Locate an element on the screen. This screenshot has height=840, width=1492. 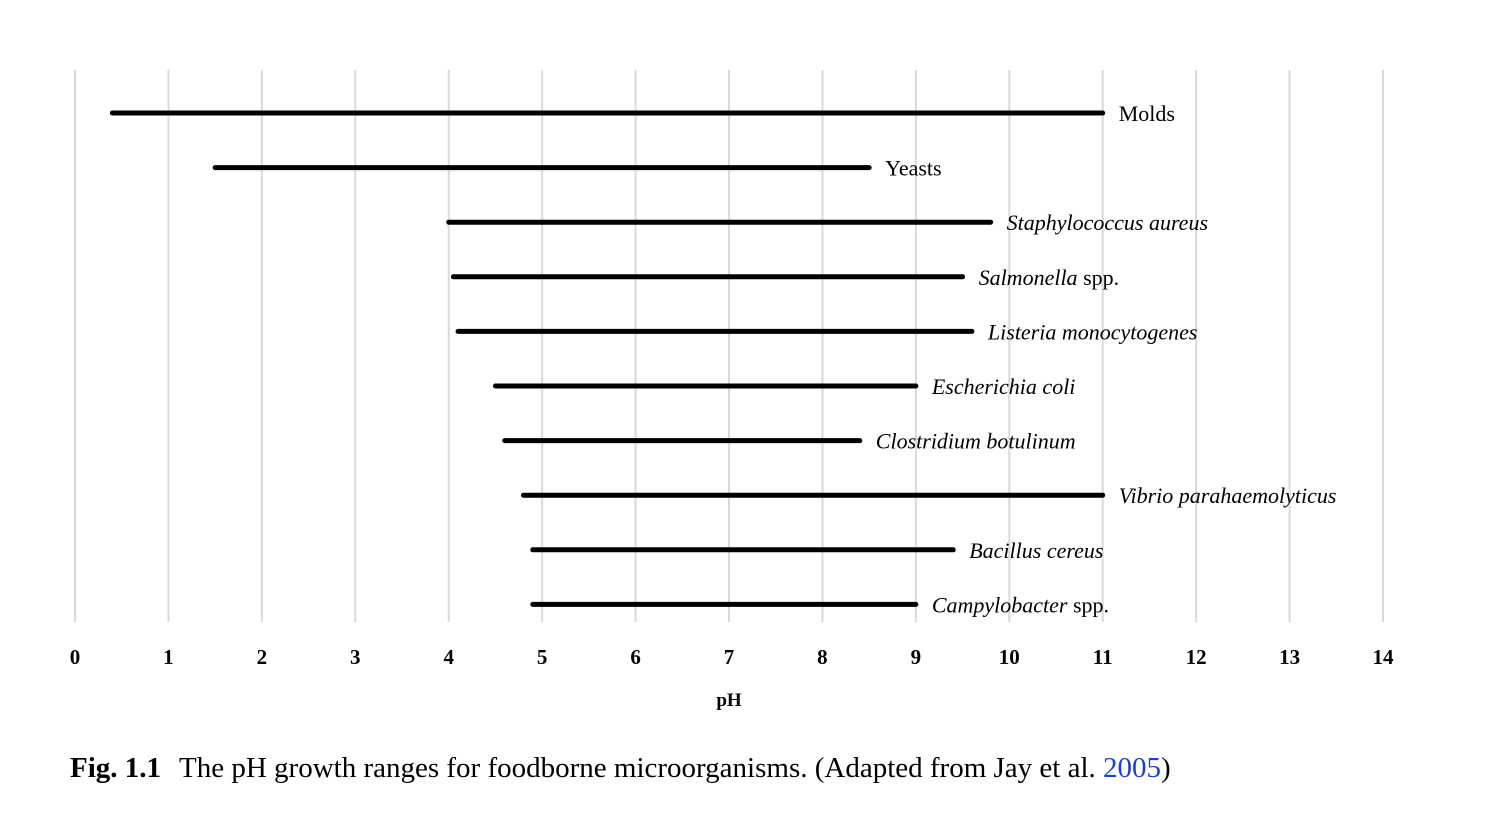
series-label: Listeria monocytogenes is located at coordinates (1092, 331).